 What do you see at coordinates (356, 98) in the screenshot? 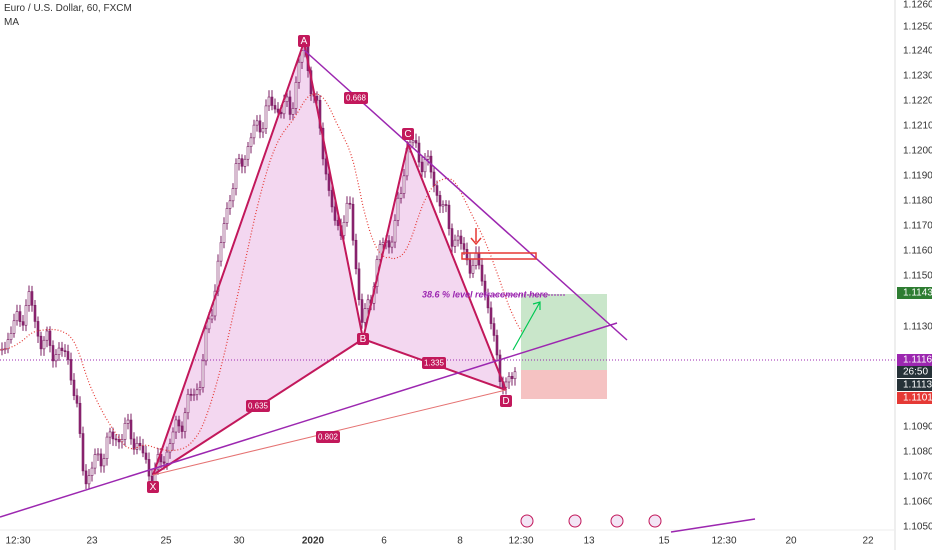
I see `ratio-label: 0.668` at bounding box center [356, 98].